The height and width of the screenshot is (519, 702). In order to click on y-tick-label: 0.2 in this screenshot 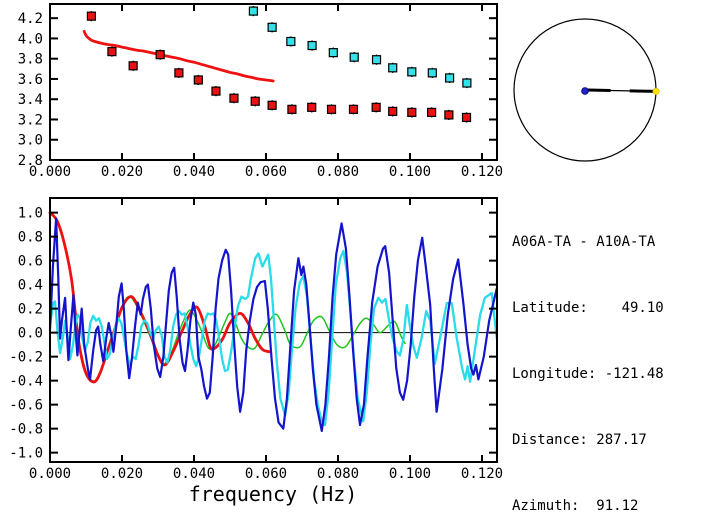, I will do `click(30, 310)`.